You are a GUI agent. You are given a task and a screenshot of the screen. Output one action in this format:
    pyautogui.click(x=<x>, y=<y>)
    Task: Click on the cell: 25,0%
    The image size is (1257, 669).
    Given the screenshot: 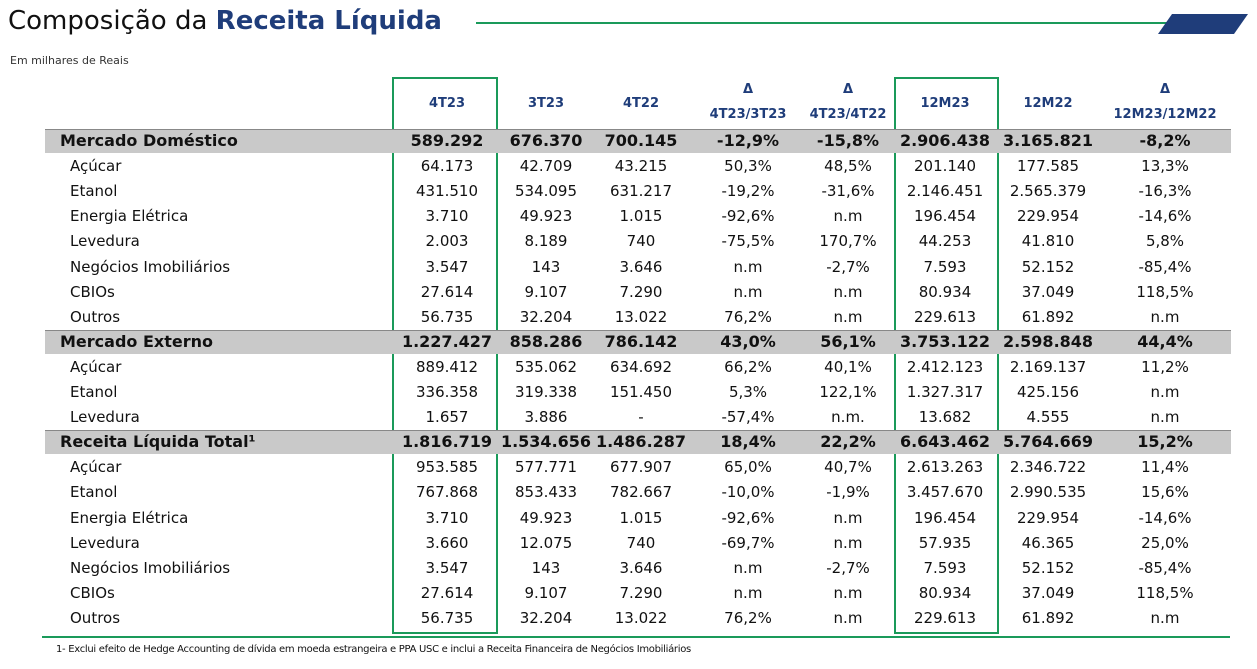 What is the action you would take?
    pyautogui.click(x=1165, y=542)
    